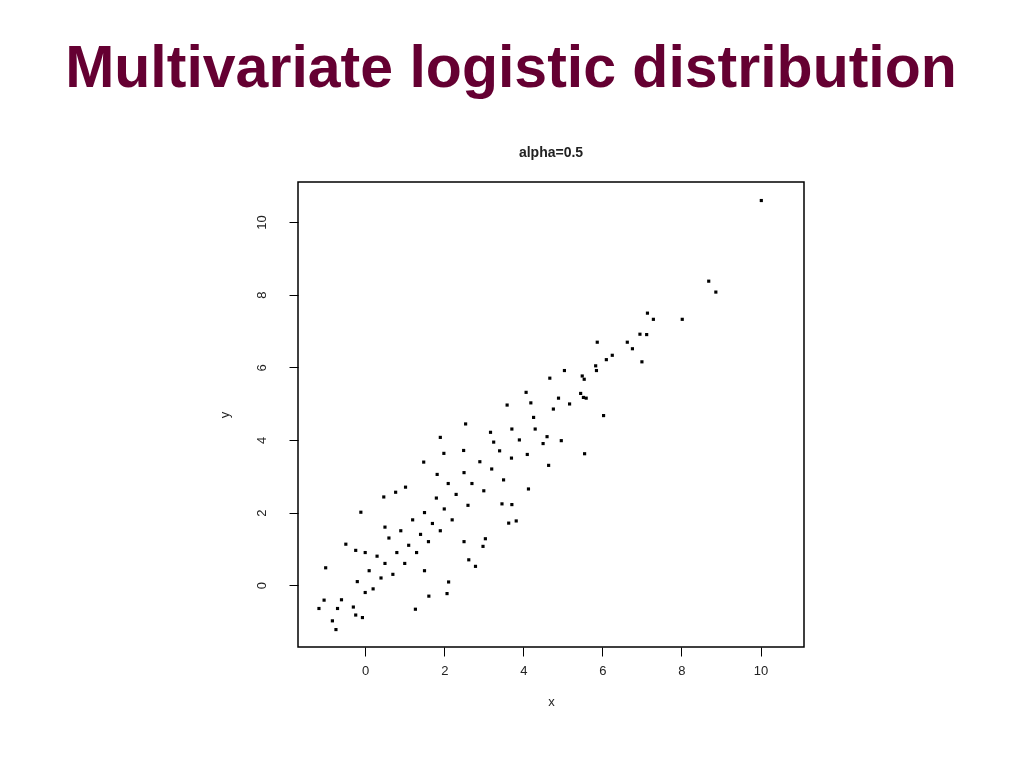 The image size is (1024, 768). I want to click on x-axis-title: x, so click(552, 701).